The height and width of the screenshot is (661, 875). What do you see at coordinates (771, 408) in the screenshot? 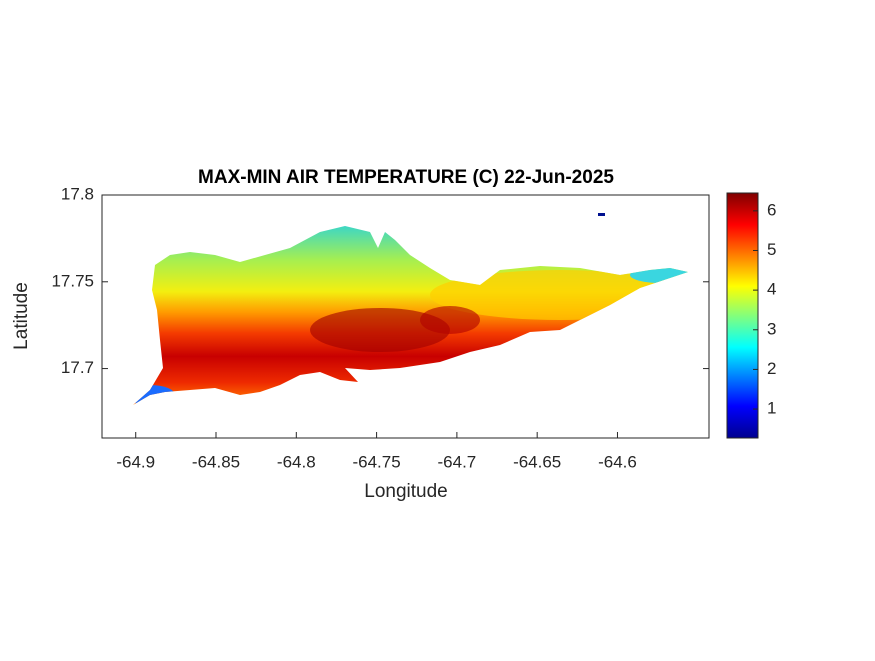
I see `colorbar-tick-label: 1` at bounding box center [771, 408].